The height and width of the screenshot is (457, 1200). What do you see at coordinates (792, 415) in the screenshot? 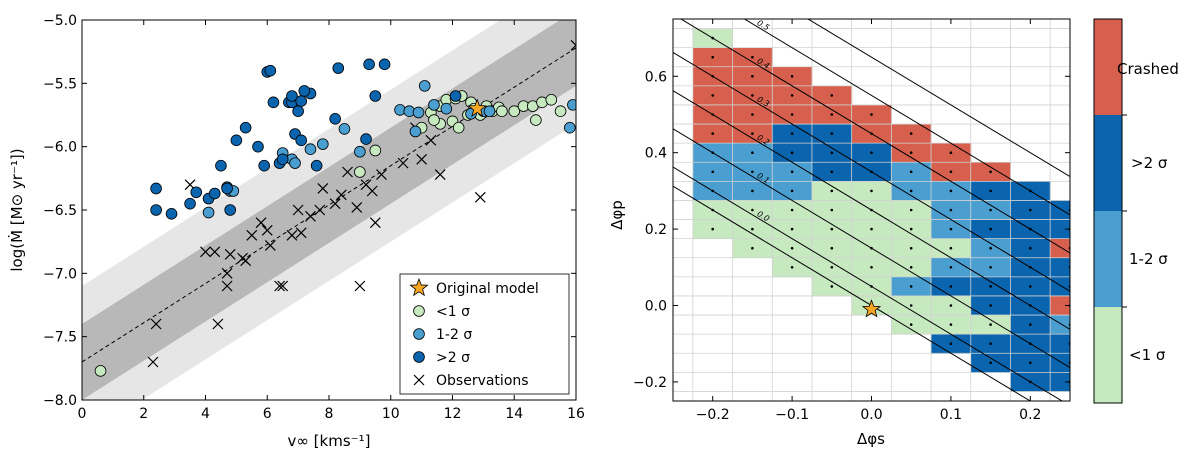
I see `x-tick-label: −0.1` at bounding box center [792, 415].